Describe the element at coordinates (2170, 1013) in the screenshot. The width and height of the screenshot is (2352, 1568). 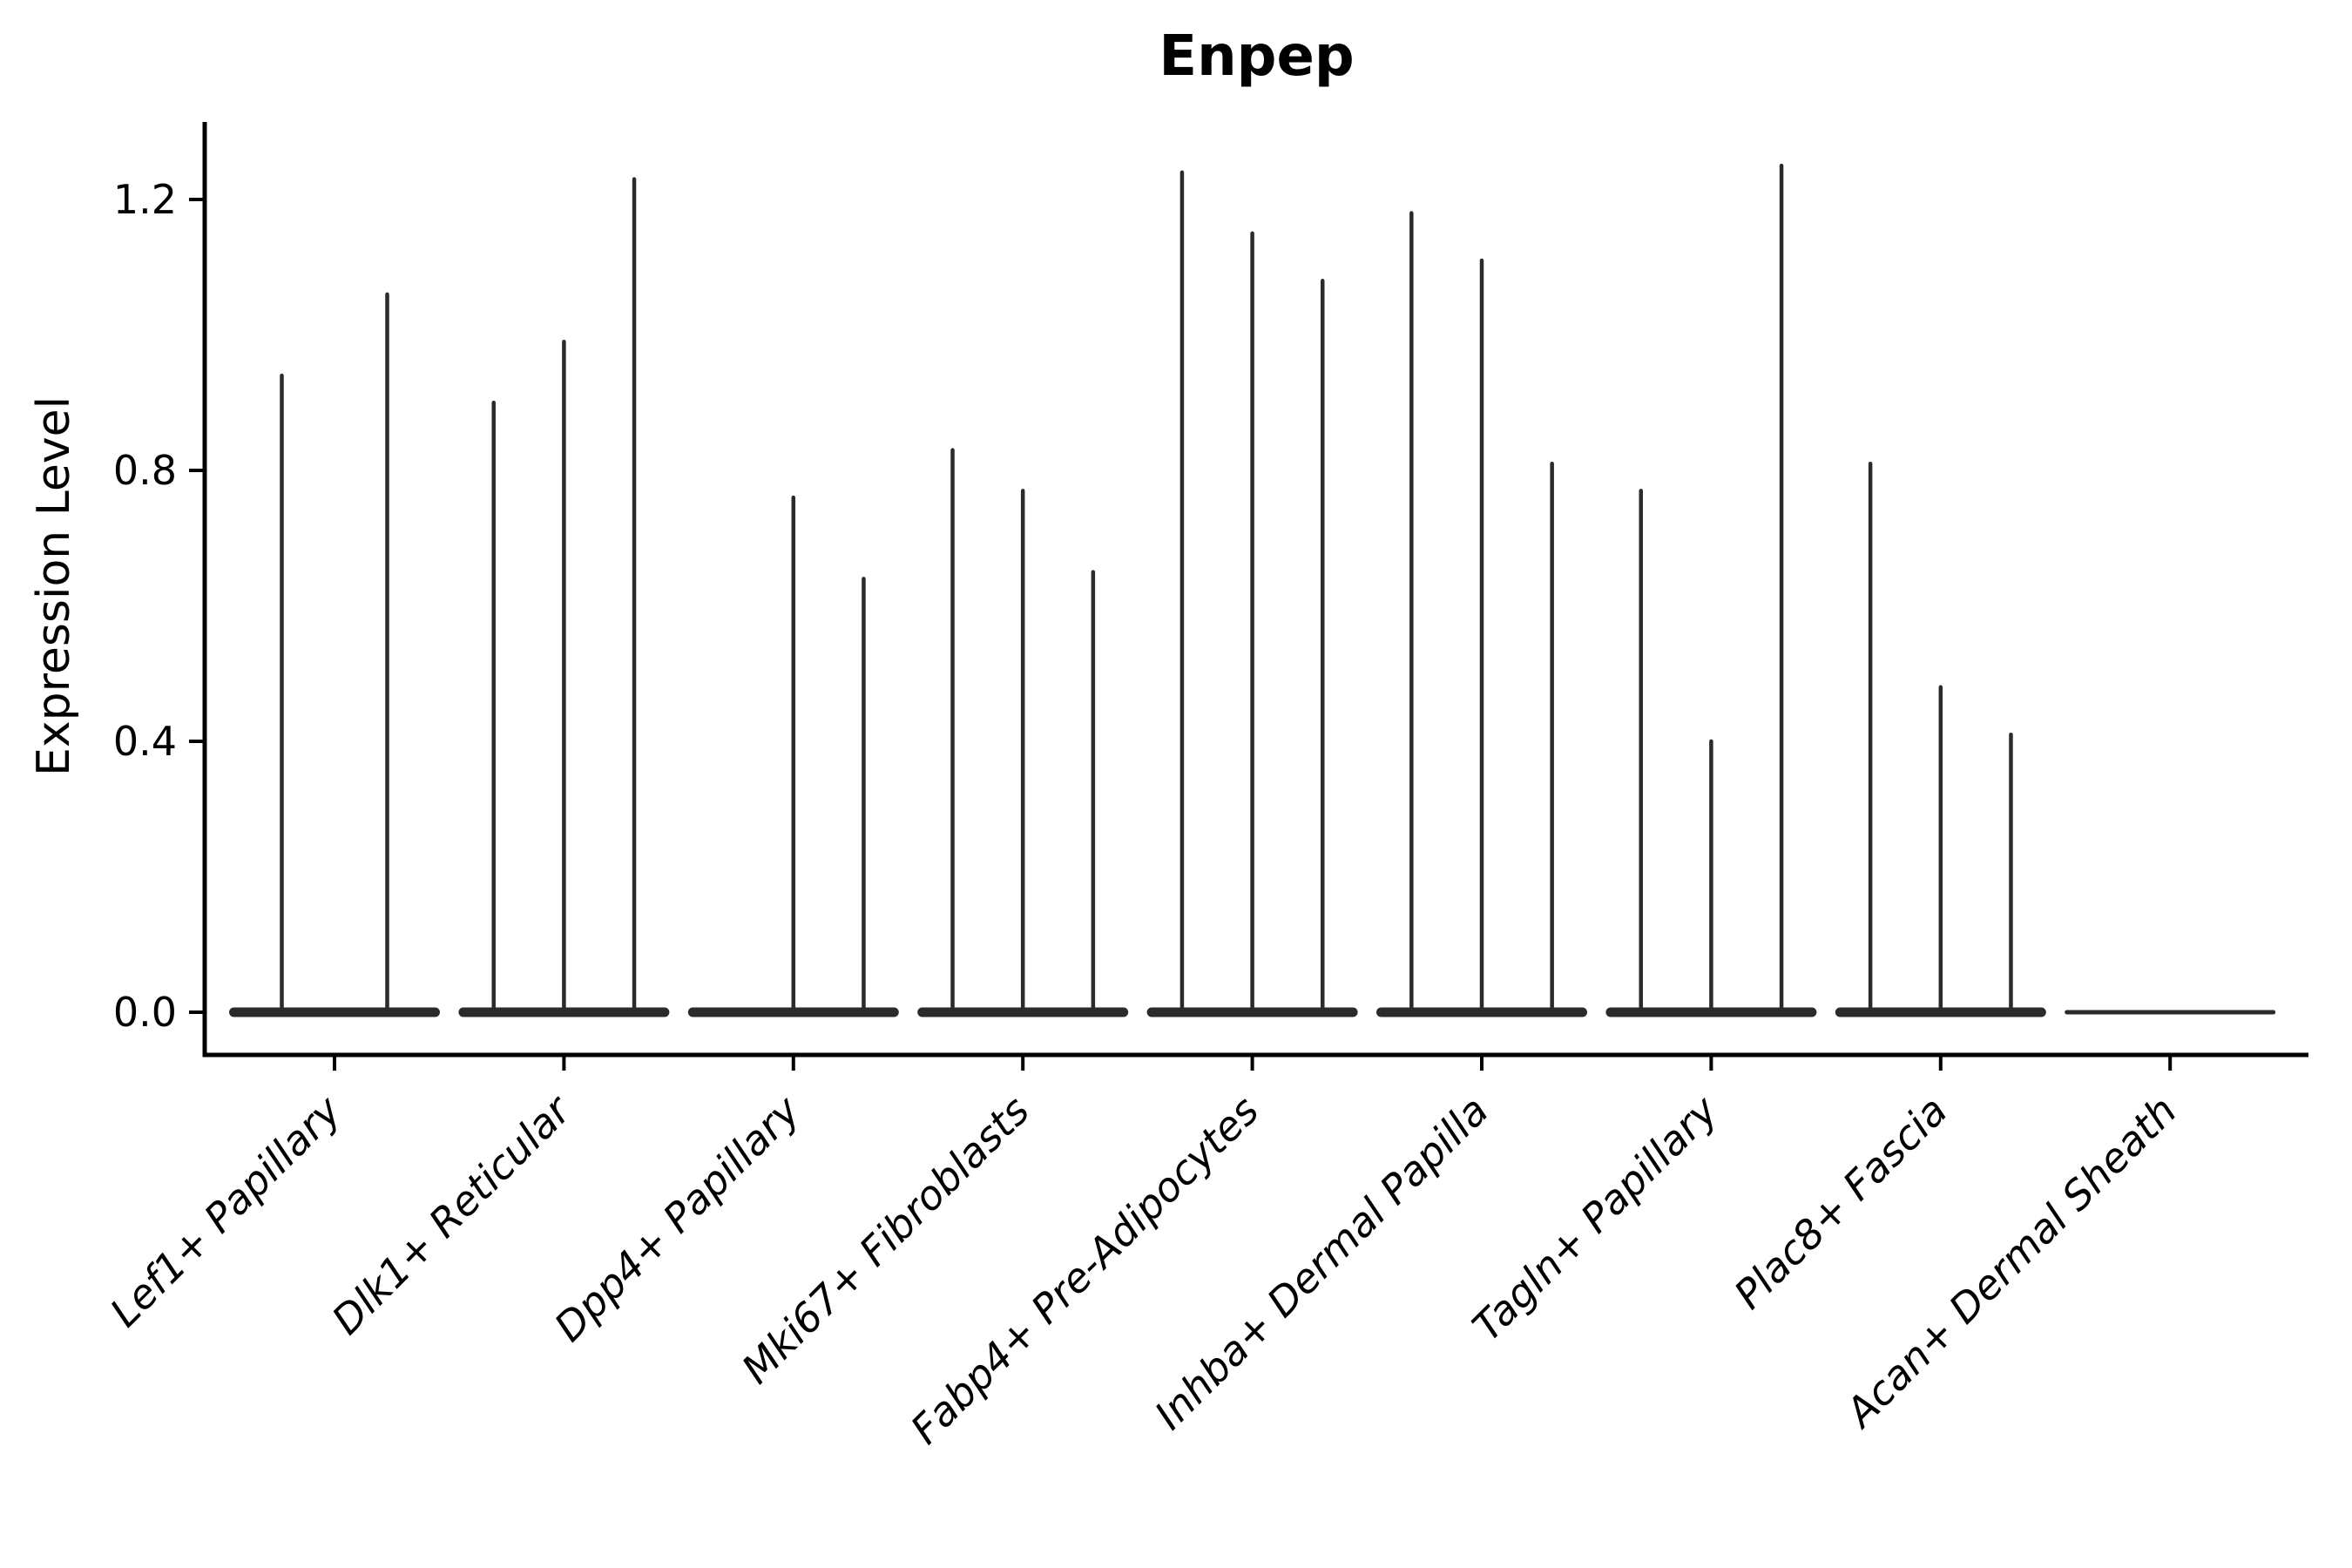
I see `violin-baseline-flat` at that location.